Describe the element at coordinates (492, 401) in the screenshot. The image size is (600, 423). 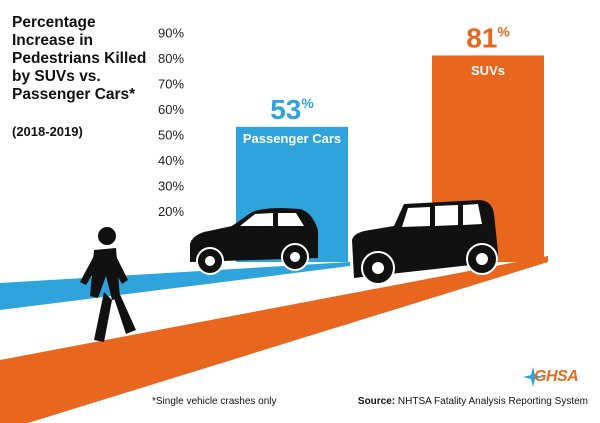
I see `source-text: NHTSA Fatality Analysis Reporting System` at that location.